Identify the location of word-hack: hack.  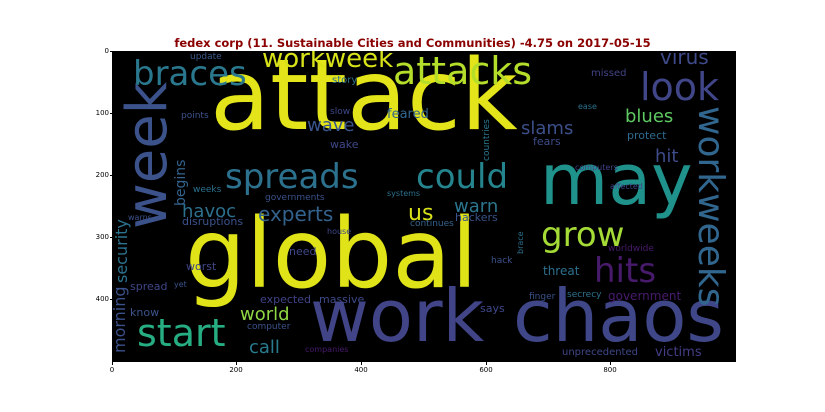
(502, 261).